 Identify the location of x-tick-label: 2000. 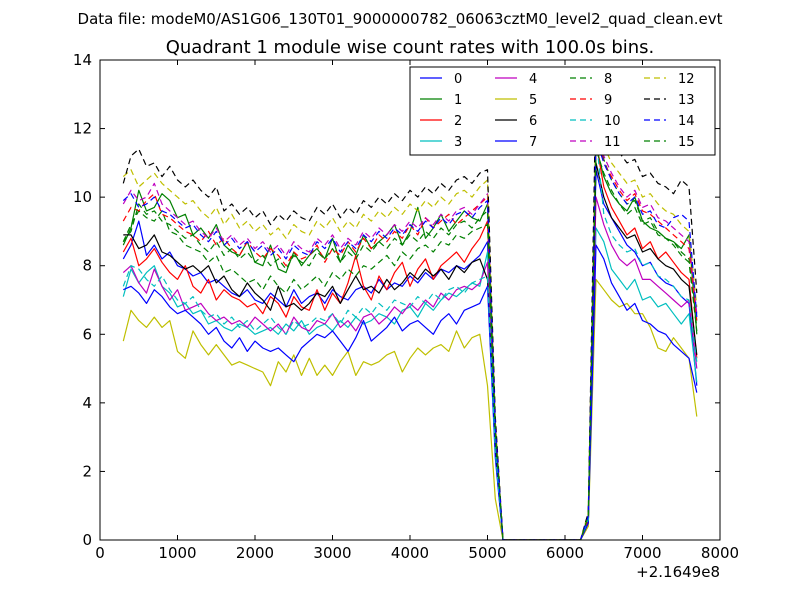
(255, 553).